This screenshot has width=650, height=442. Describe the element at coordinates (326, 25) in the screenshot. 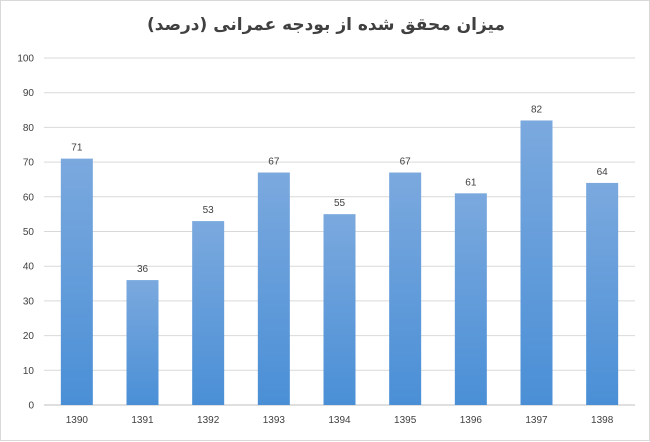

I see `chart-title: میزان محقق شده از بودجه عمرانی (درصد)` at that location.